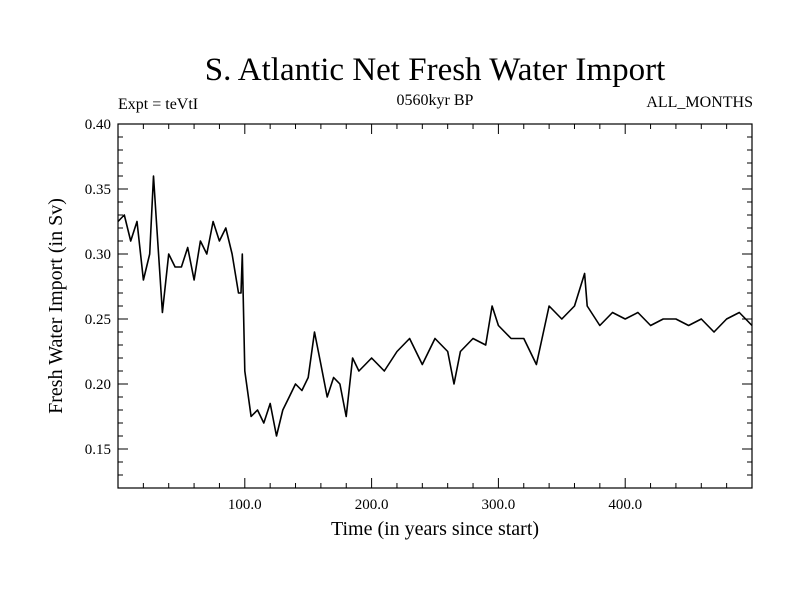  Describe the element at coordinates (499, 505) in the screenshot. I see `x-tick-label: 300.0` at that location.